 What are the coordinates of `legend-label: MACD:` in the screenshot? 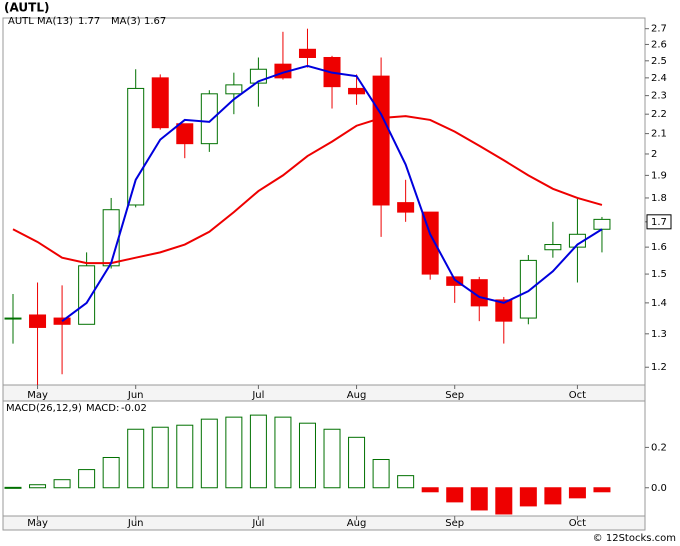 It's located at (102, 408).